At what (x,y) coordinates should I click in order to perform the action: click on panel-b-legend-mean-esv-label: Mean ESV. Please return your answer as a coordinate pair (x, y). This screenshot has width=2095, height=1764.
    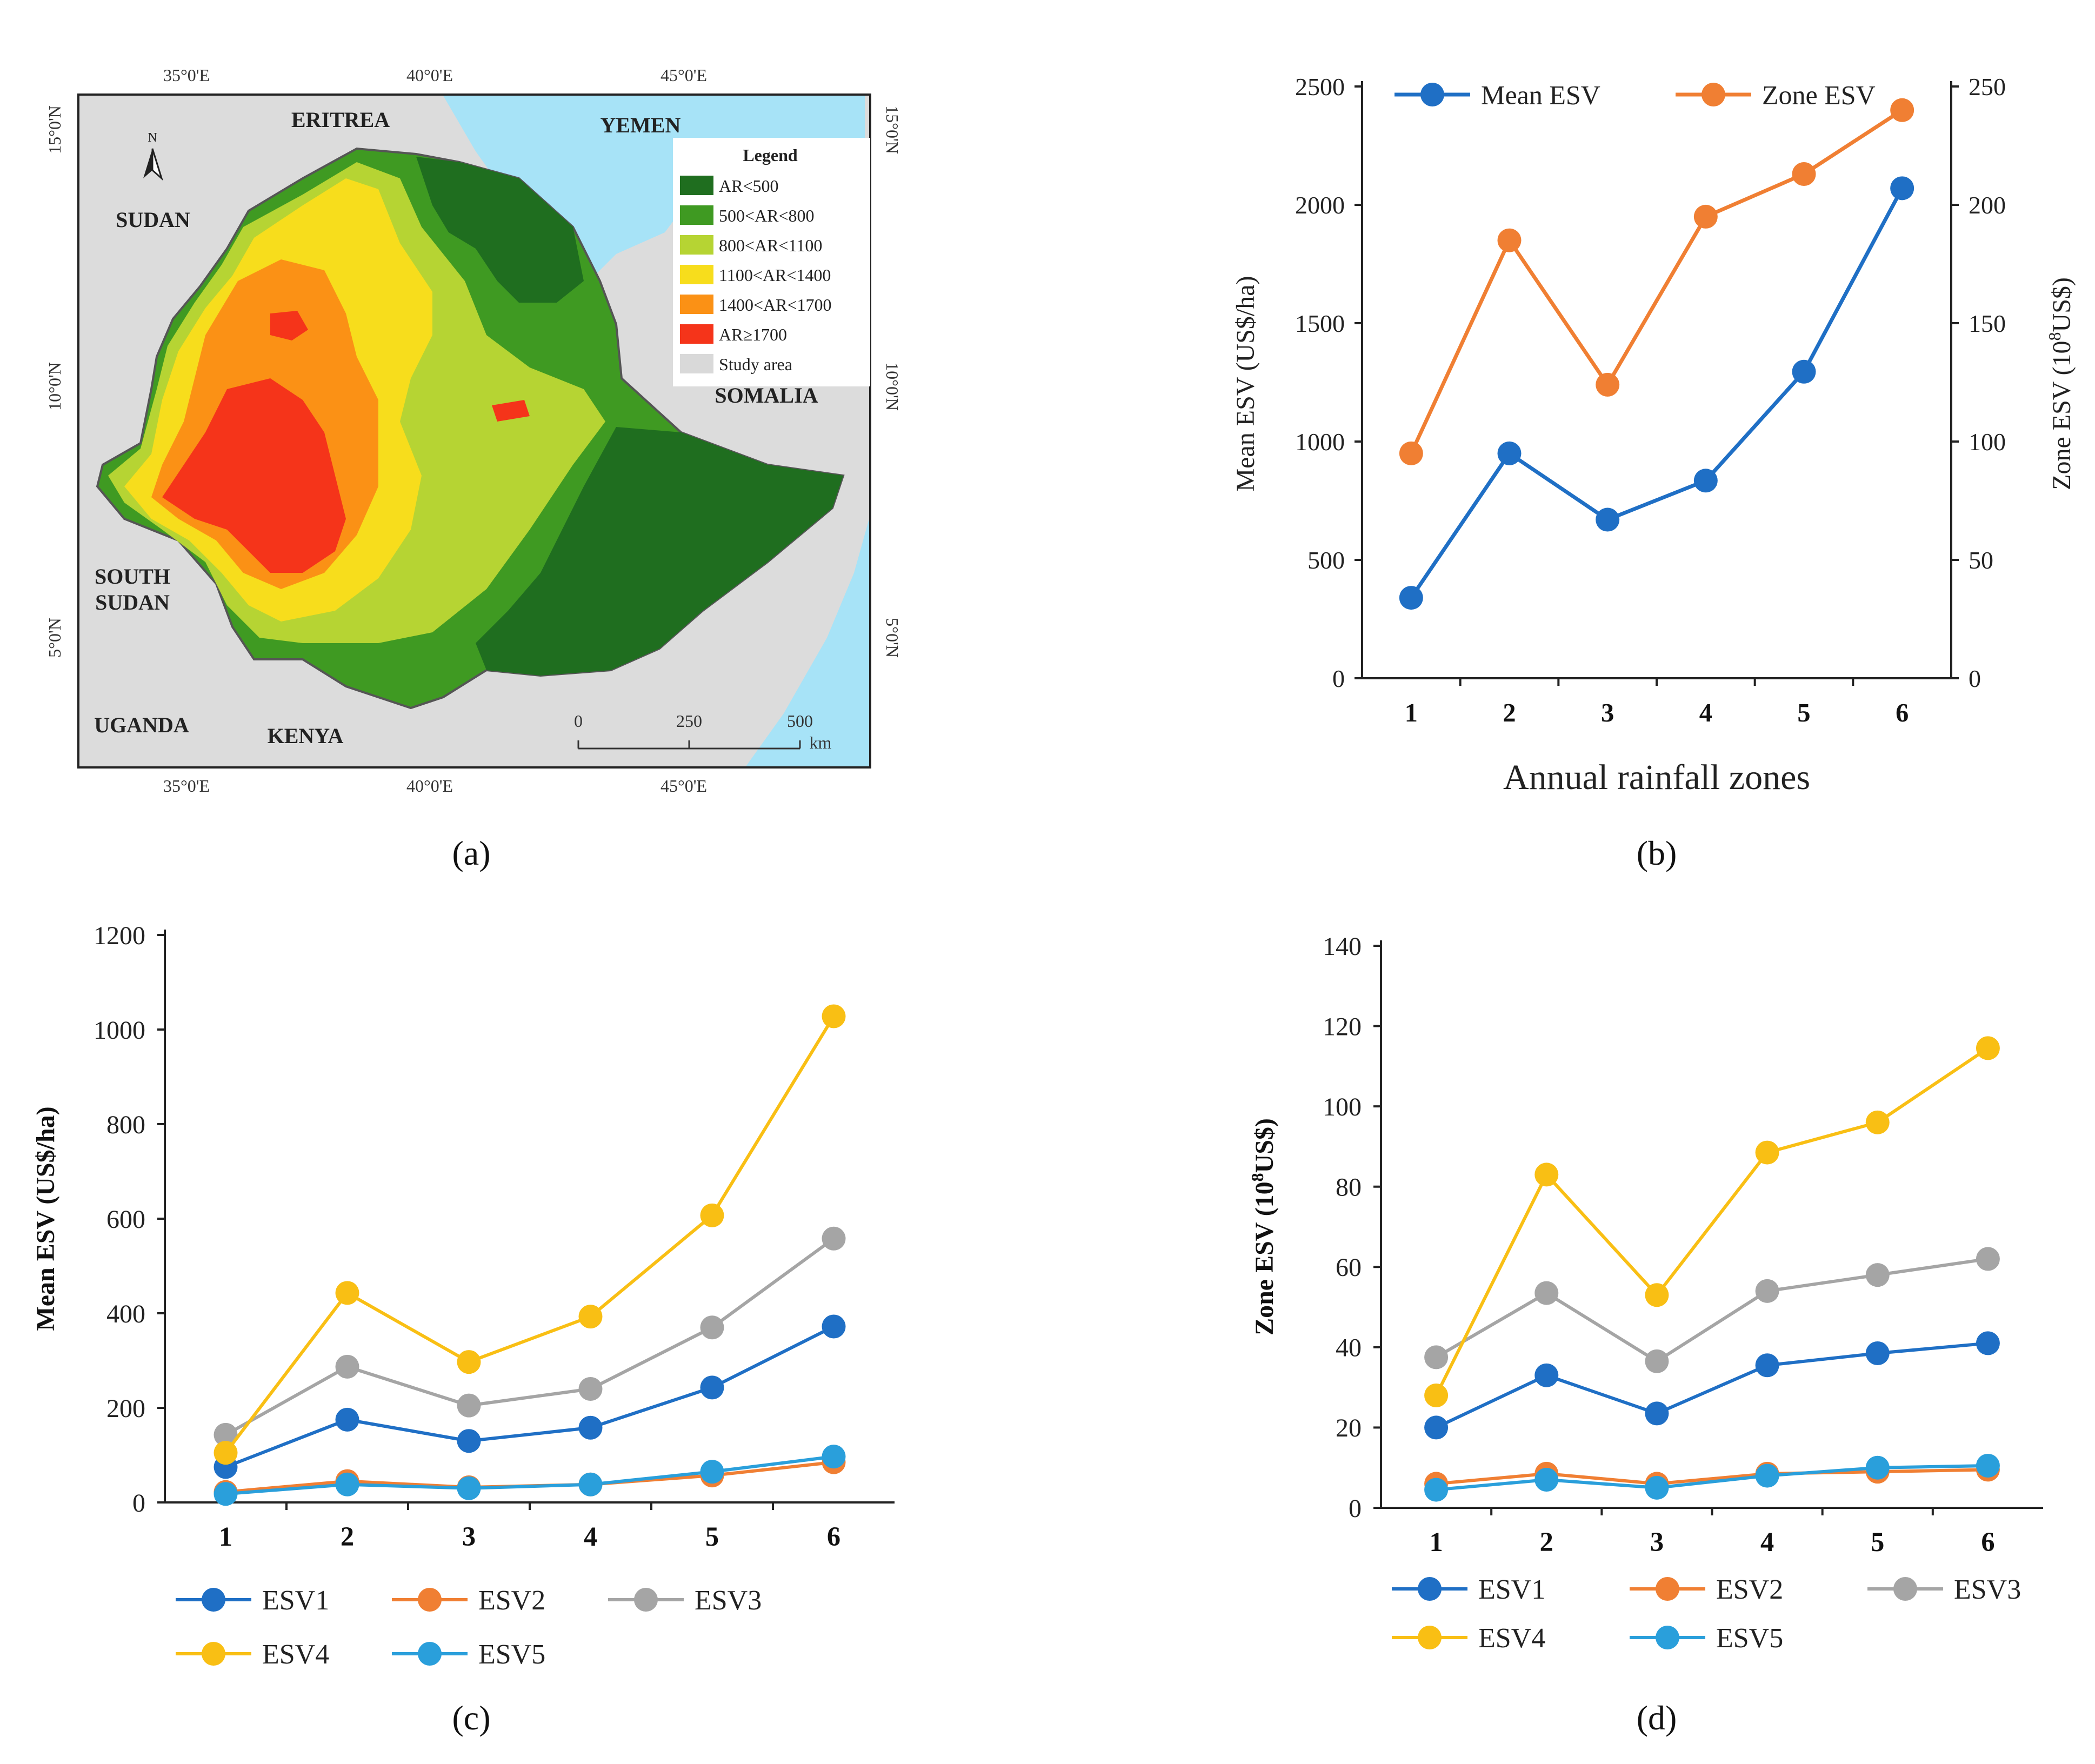
    Looking at the image, I should click on (1540, 95).